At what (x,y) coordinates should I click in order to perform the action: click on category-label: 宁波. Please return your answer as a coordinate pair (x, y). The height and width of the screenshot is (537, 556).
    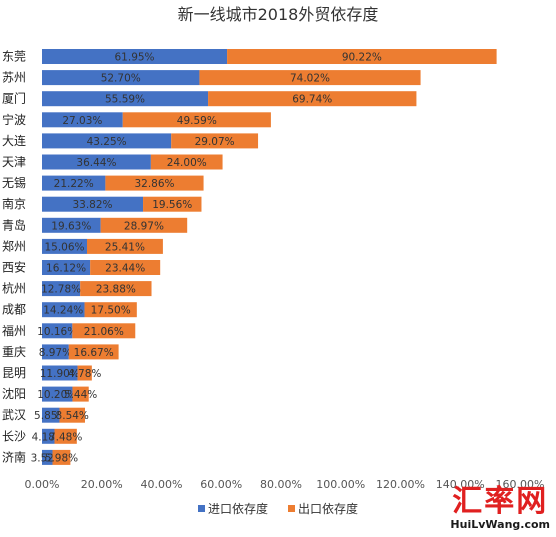
    Looking at the image, I should click on (14, 119).